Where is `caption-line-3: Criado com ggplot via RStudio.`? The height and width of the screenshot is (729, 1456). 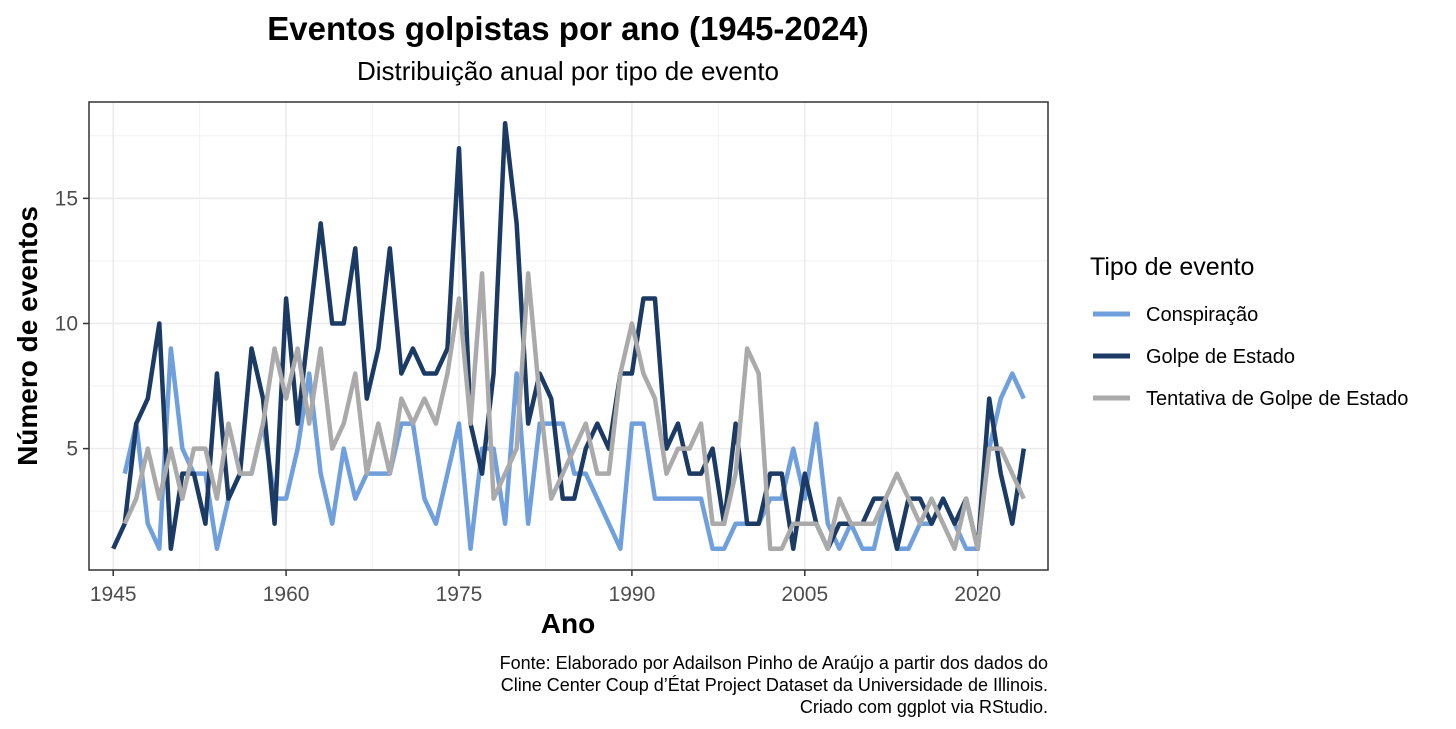 caption-line-3: Criado com ggplot via RStudio. is located at coordinates (924, 707).